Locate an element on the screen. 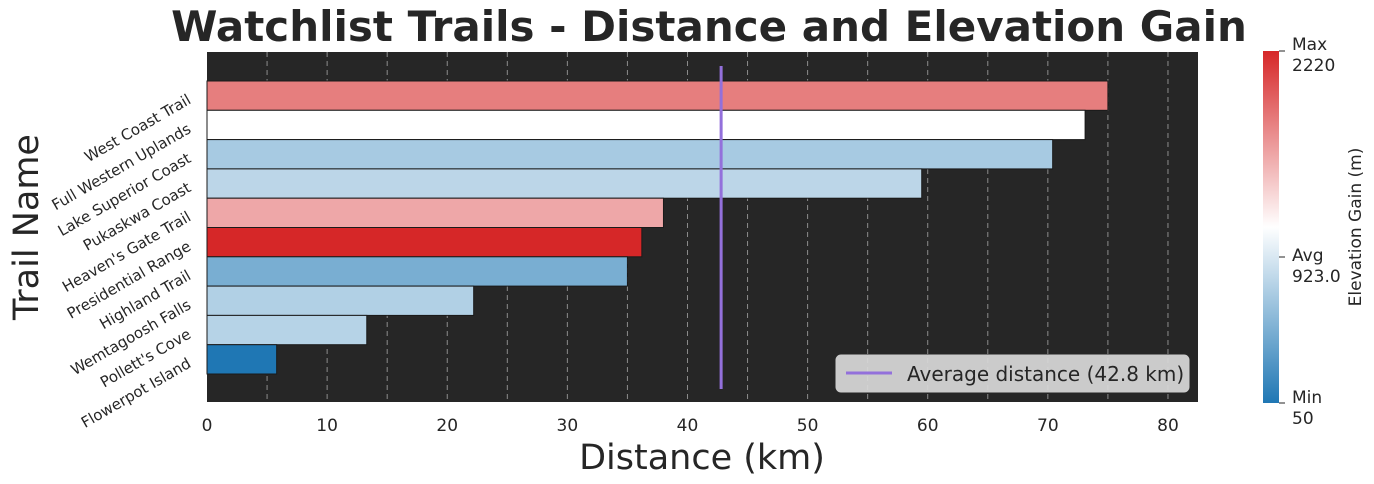 The width and height of the screenshot is (1374, 484). x-tick-label: 40 is located at coordinates (688, 426).